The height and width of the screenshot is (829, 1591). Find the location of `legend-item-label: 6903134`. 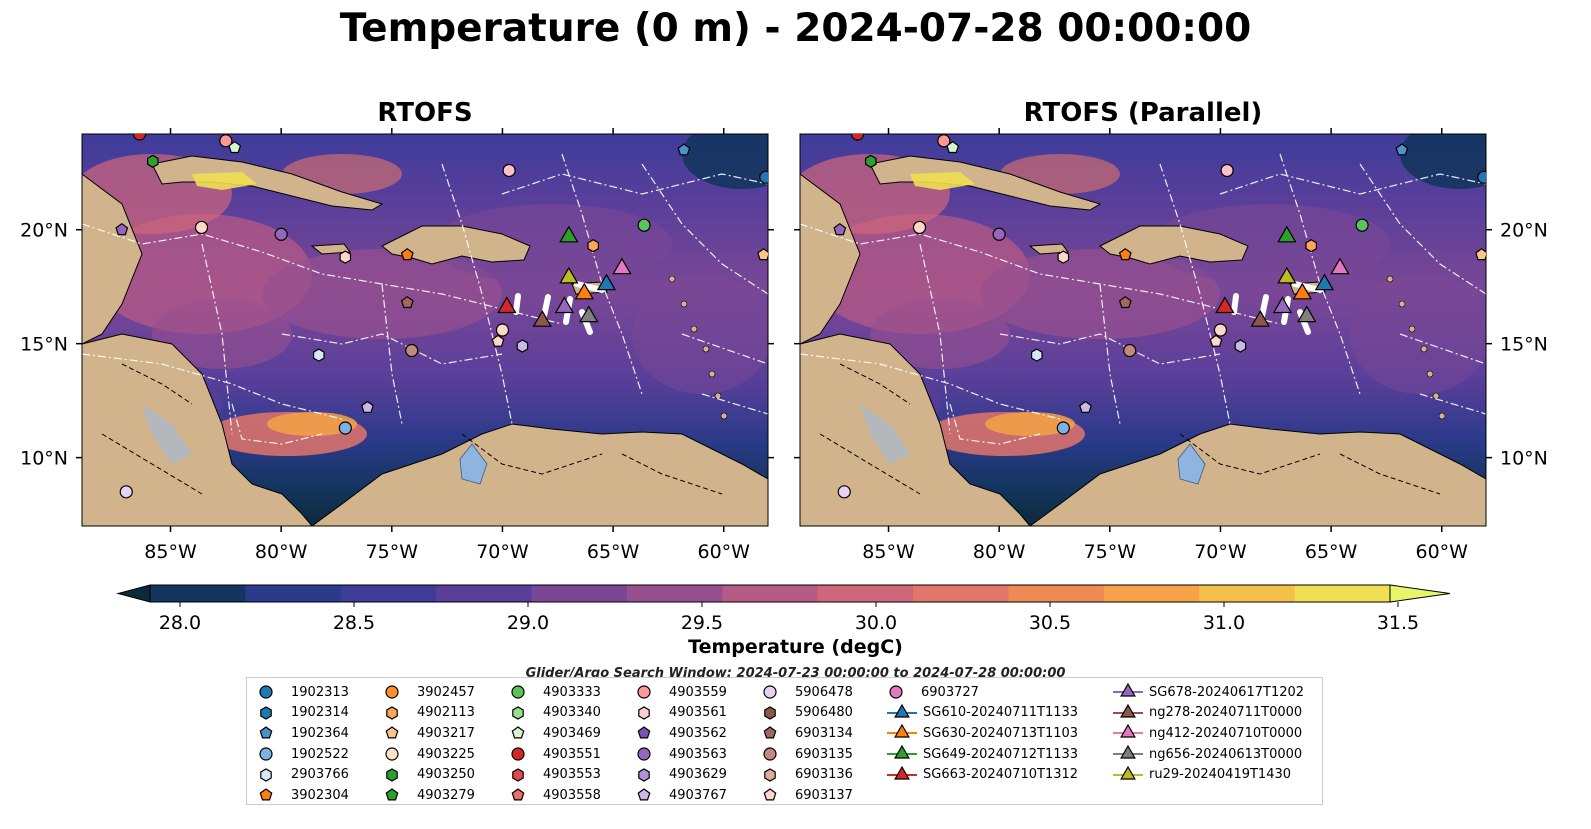

legend-item-label: 6903134 is located at coordinates (824, 733).